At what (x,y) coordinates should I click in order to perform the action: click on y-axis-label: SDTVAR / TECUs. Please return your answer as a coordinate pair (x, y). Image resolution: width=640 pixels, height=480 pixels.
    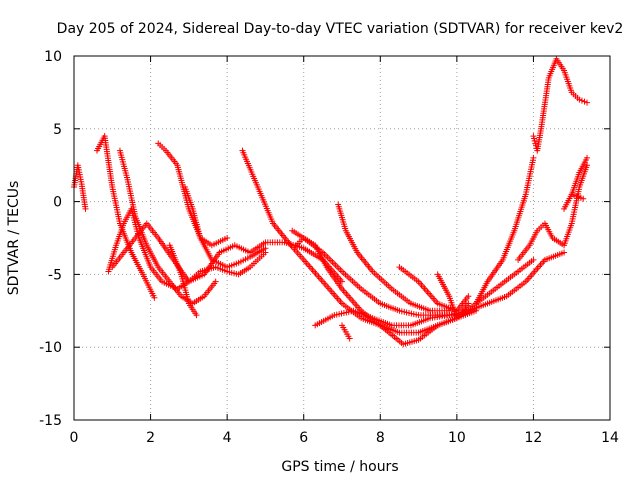
    Looking at the image, I should click on (14, 238).